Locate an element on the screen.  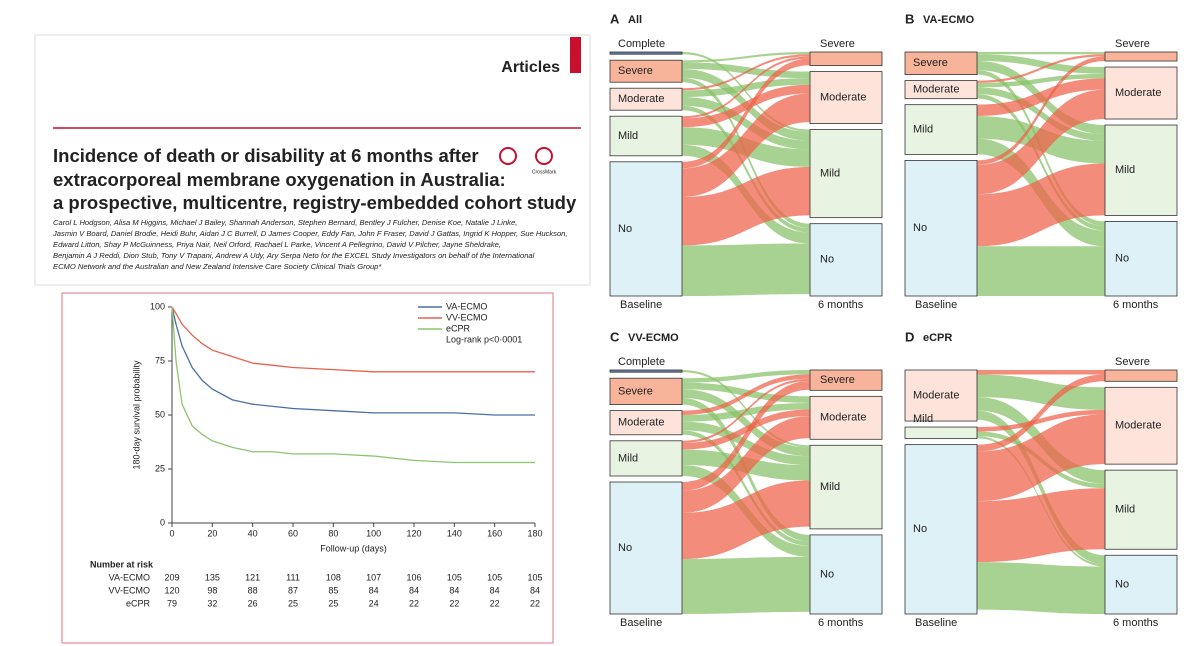
column-label: 6 months is located at coordinates (1136, 623).